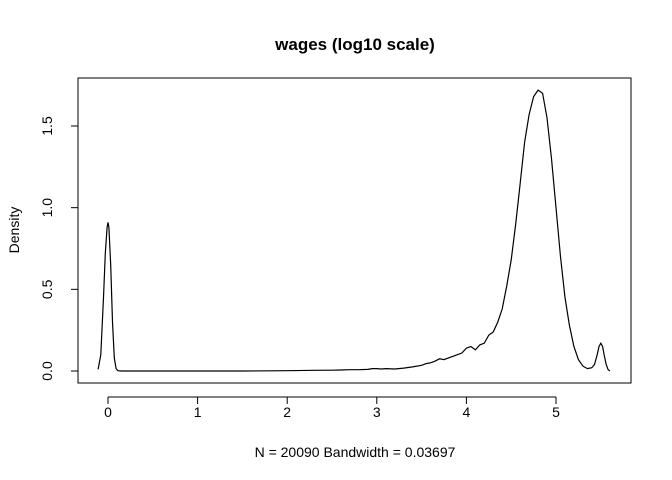 The height and width of the screenshot is (480, 672). Describe the element at coordinates (377, 412) in the screenshot. I see `x-tick-label: 3` at that location.